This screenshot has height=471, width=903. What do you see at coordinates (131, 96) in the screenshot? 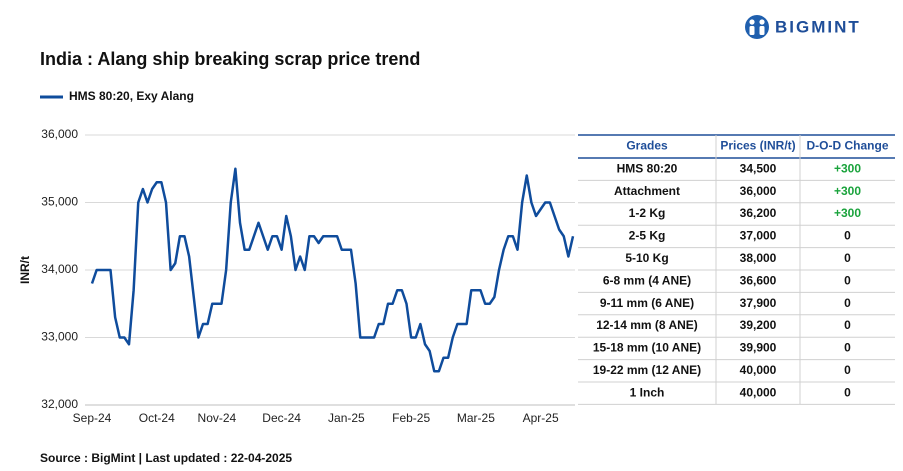
I see `legend-label: HMS 80:20, Exy Alang` at bounding box center [131, 96].